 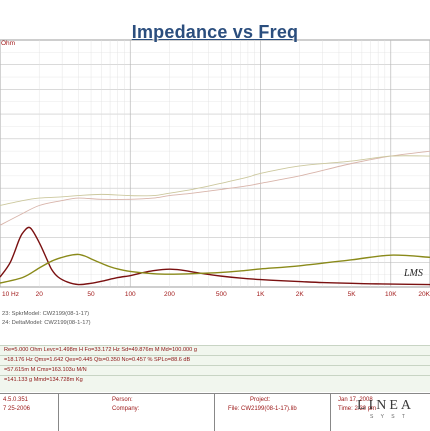 What do you see at coordinates (260, 400) in the screenshot?
I see `project-label: Project:` at bounding box center [260, 400].